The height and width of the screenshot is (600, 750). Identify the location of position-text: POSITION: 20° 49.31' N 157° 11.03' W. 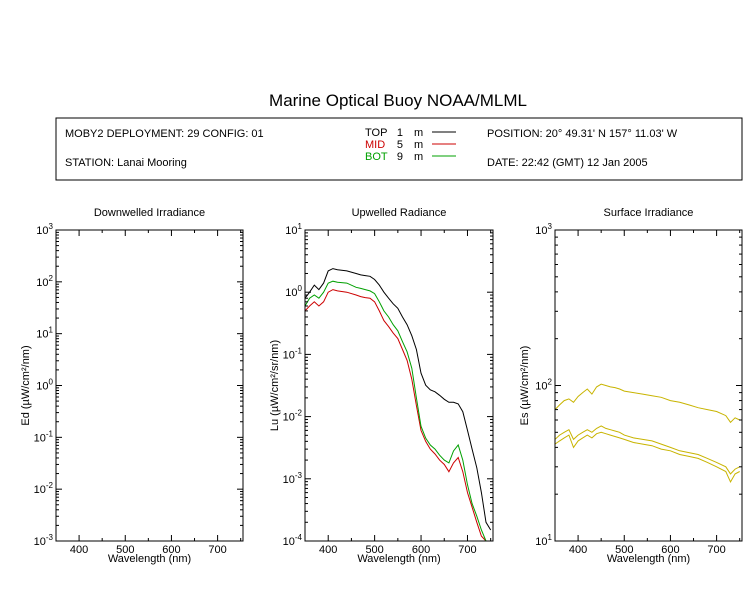
(582, 134).